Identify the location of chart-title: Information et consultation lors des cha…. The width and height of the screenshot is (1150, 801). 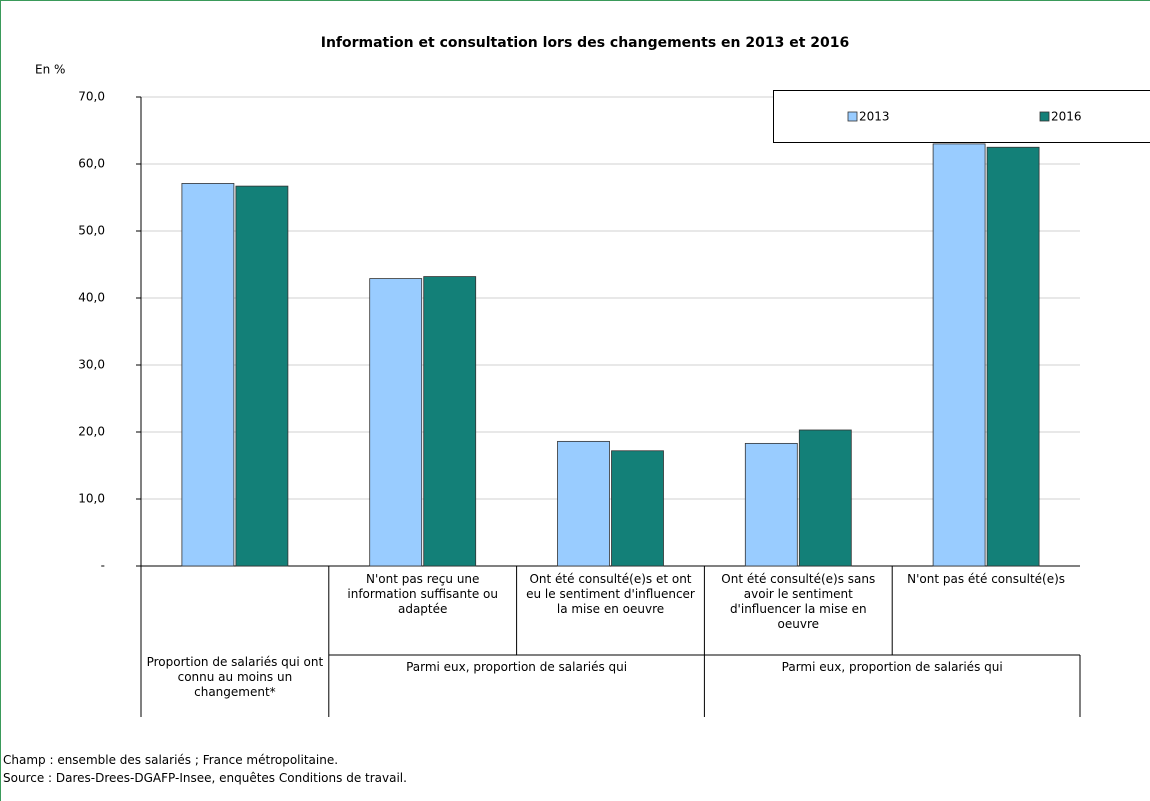
(585, 43).